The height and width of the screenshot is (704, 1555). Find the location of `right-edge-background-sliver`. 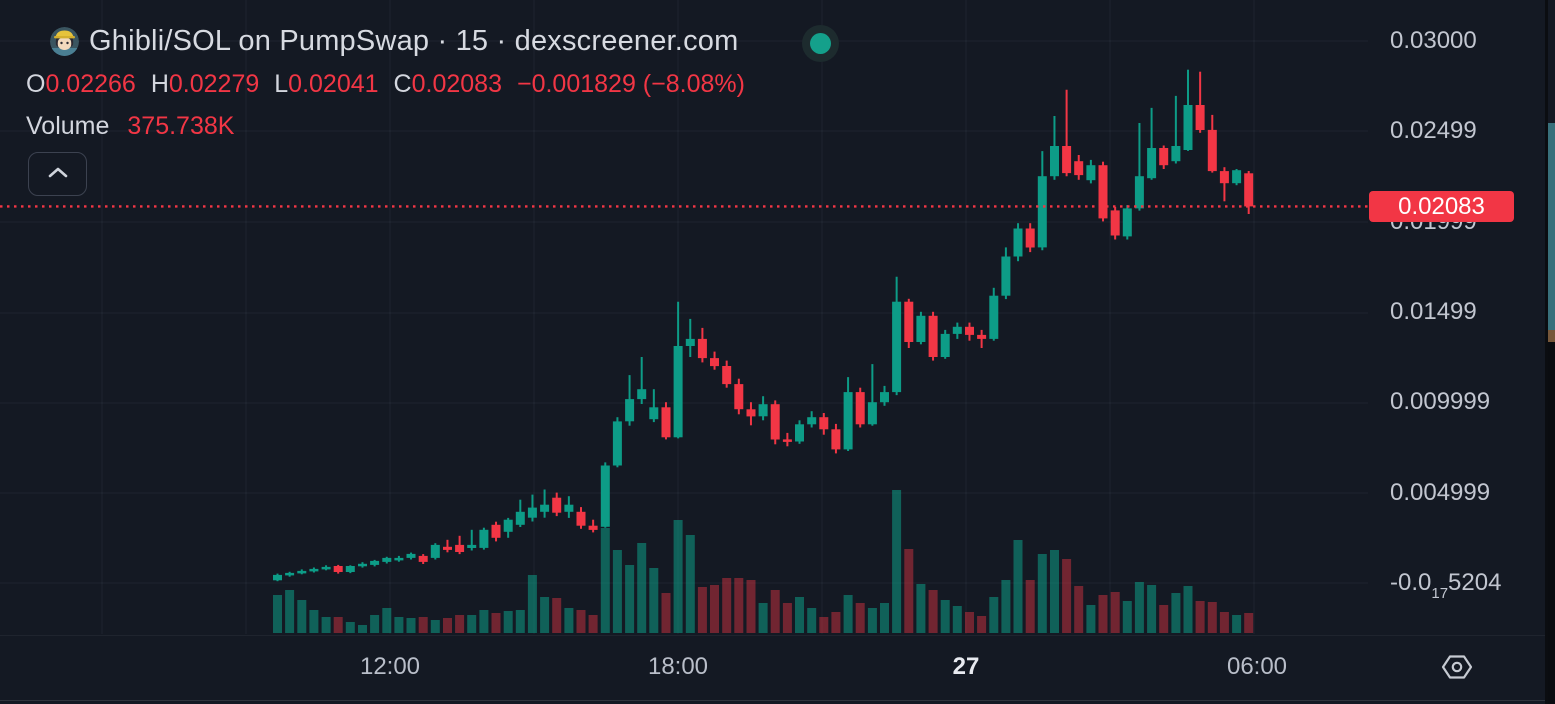

right-edge-background-sliver is located at coordinates (1551, 226).